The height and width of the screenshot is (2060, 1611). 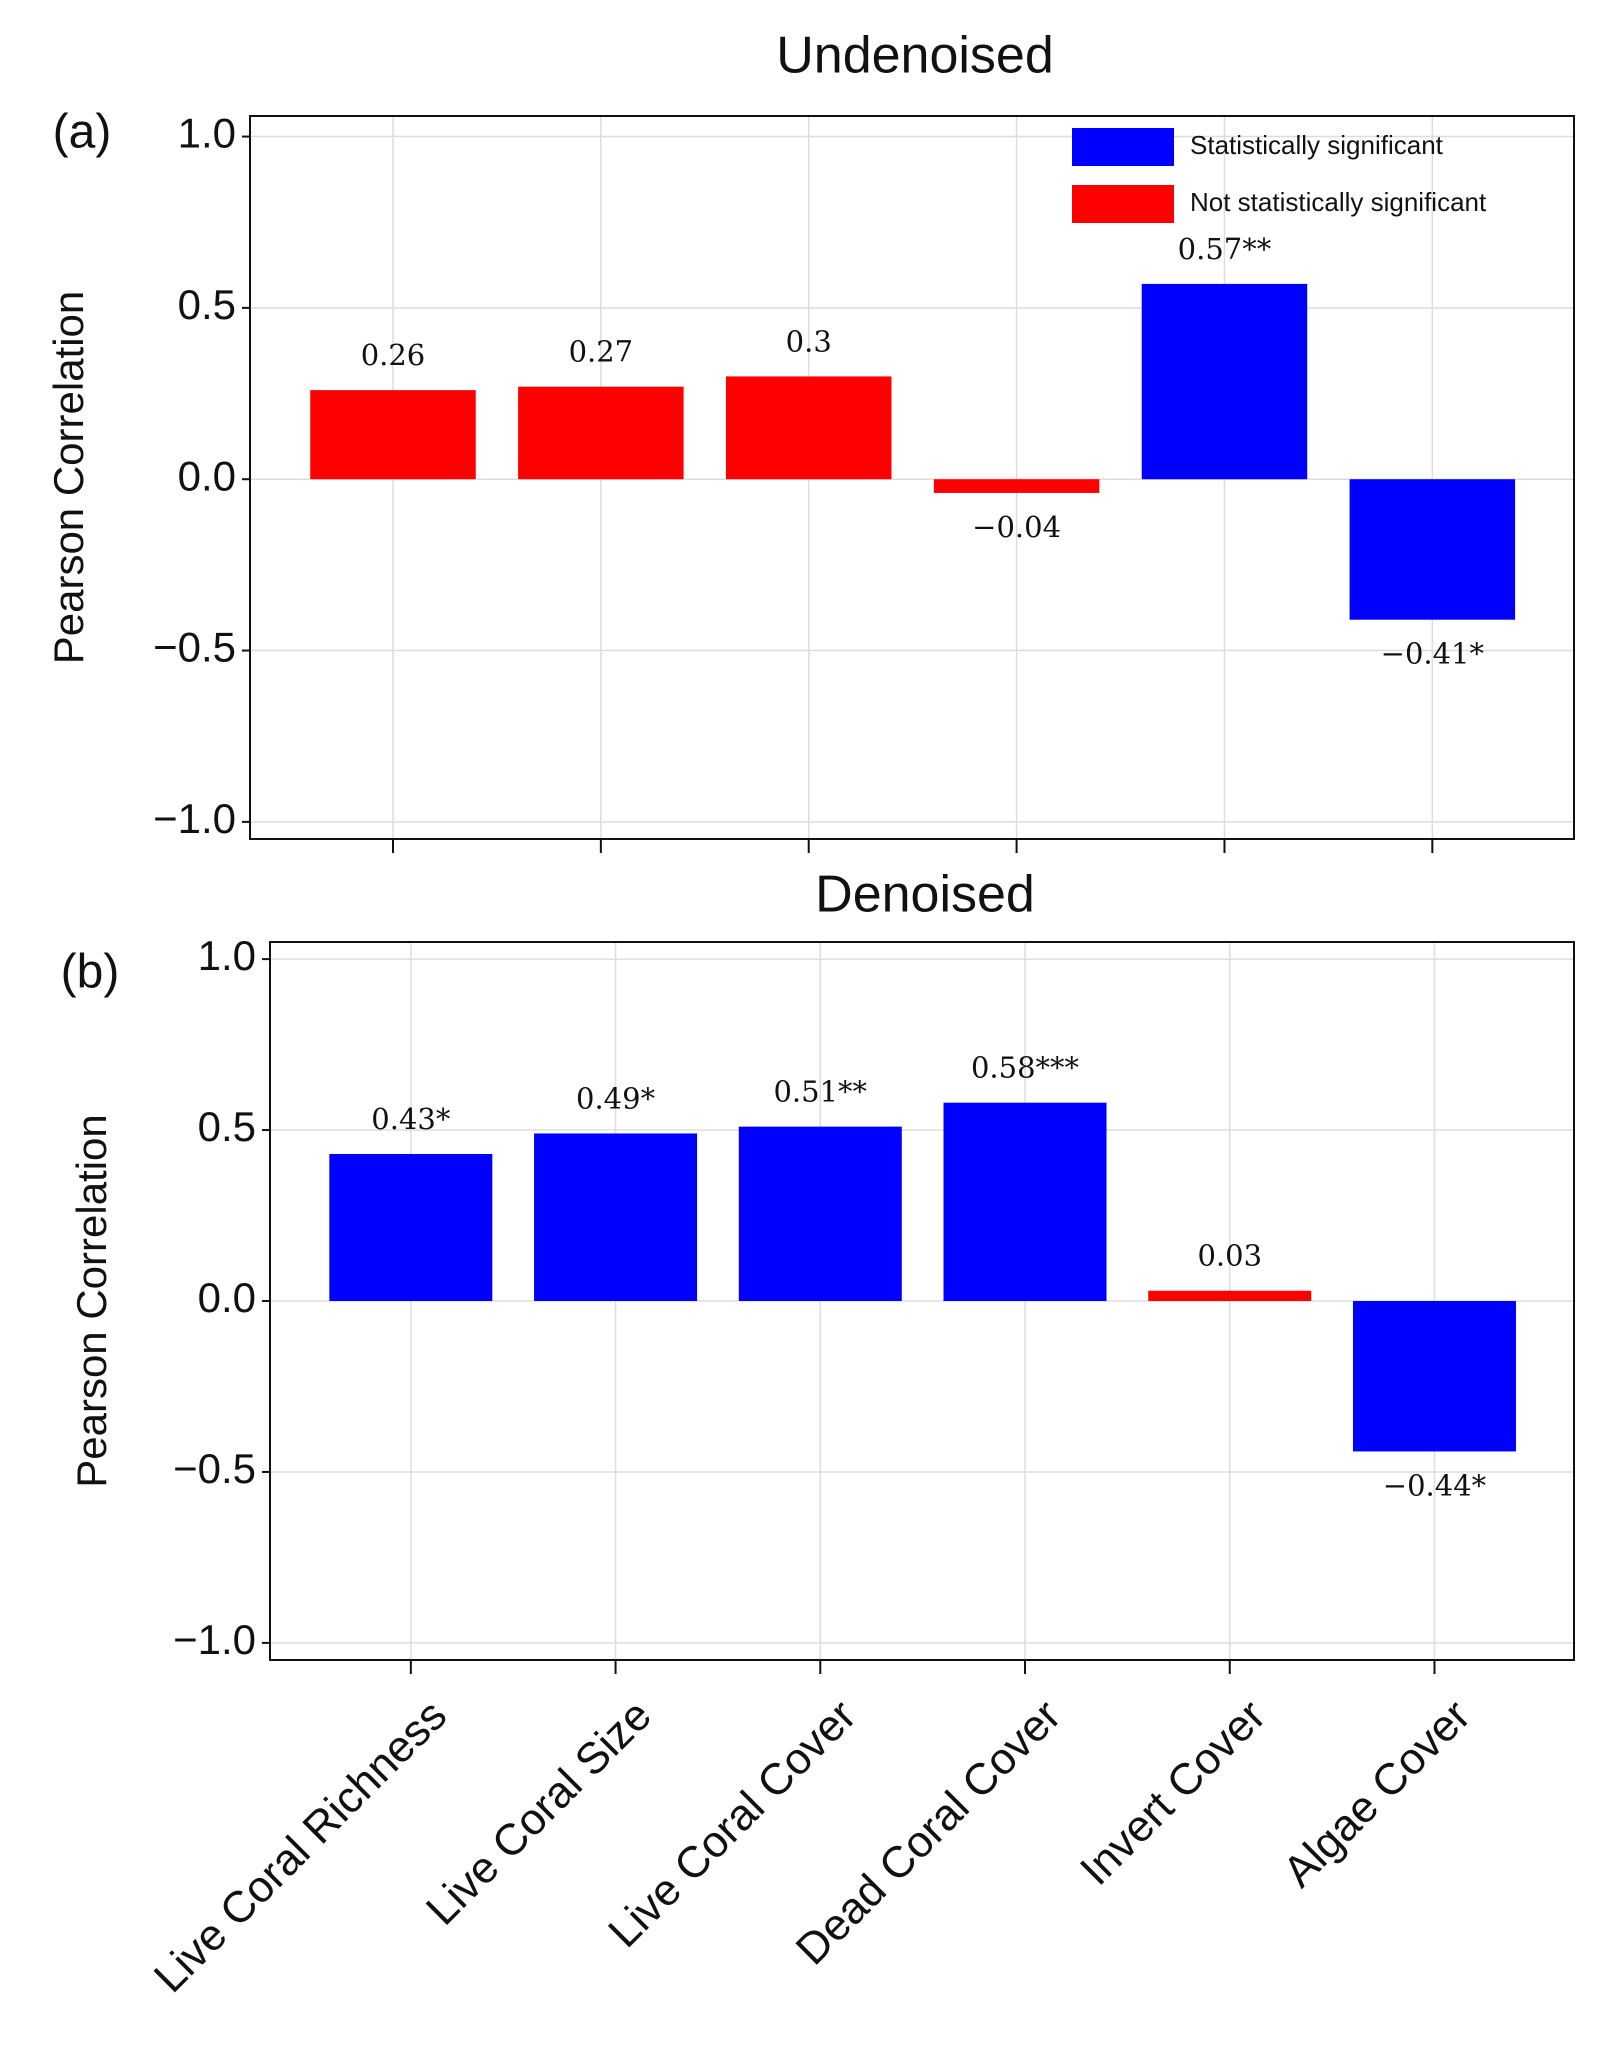 What do you see at coordinates (915, 56) in the screenshot?
I see `chart-title: Undenoised` at bounding box center [915, 56].